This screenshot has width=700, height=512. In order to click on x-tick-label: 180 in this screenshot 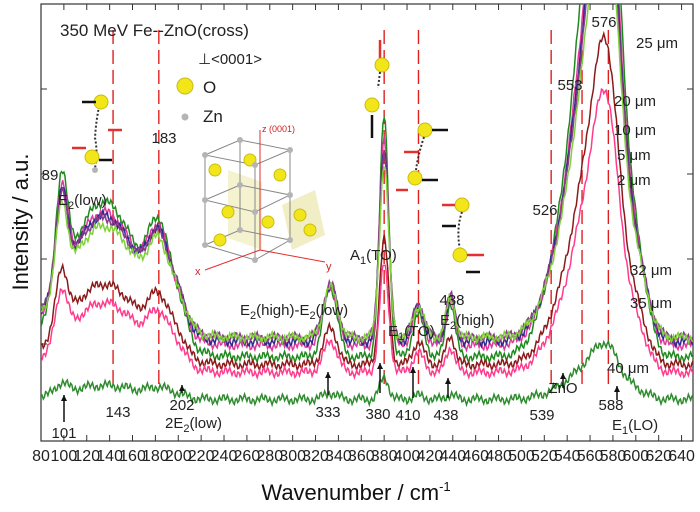, I will do `click(155, 456)`.